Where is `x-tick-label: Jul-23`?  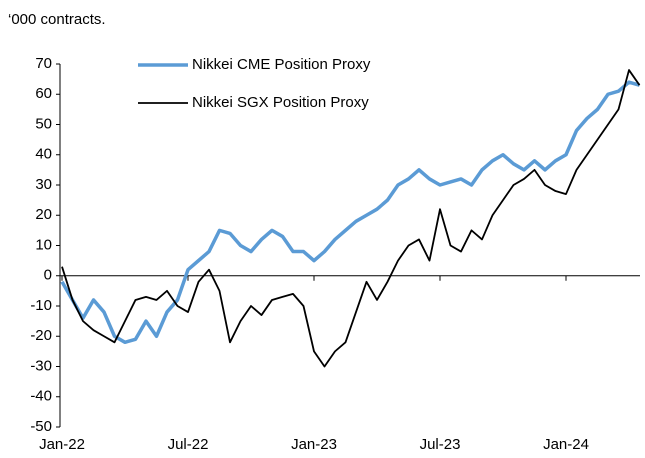 x-tick-label: Jul-23 is located at coordinates (440, 444).